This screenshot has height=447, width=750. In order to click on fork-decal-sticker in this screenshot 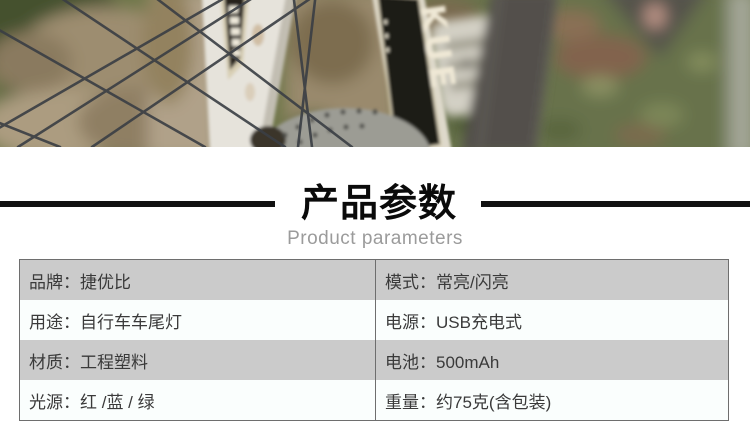, I will do `click(409, 73)`.